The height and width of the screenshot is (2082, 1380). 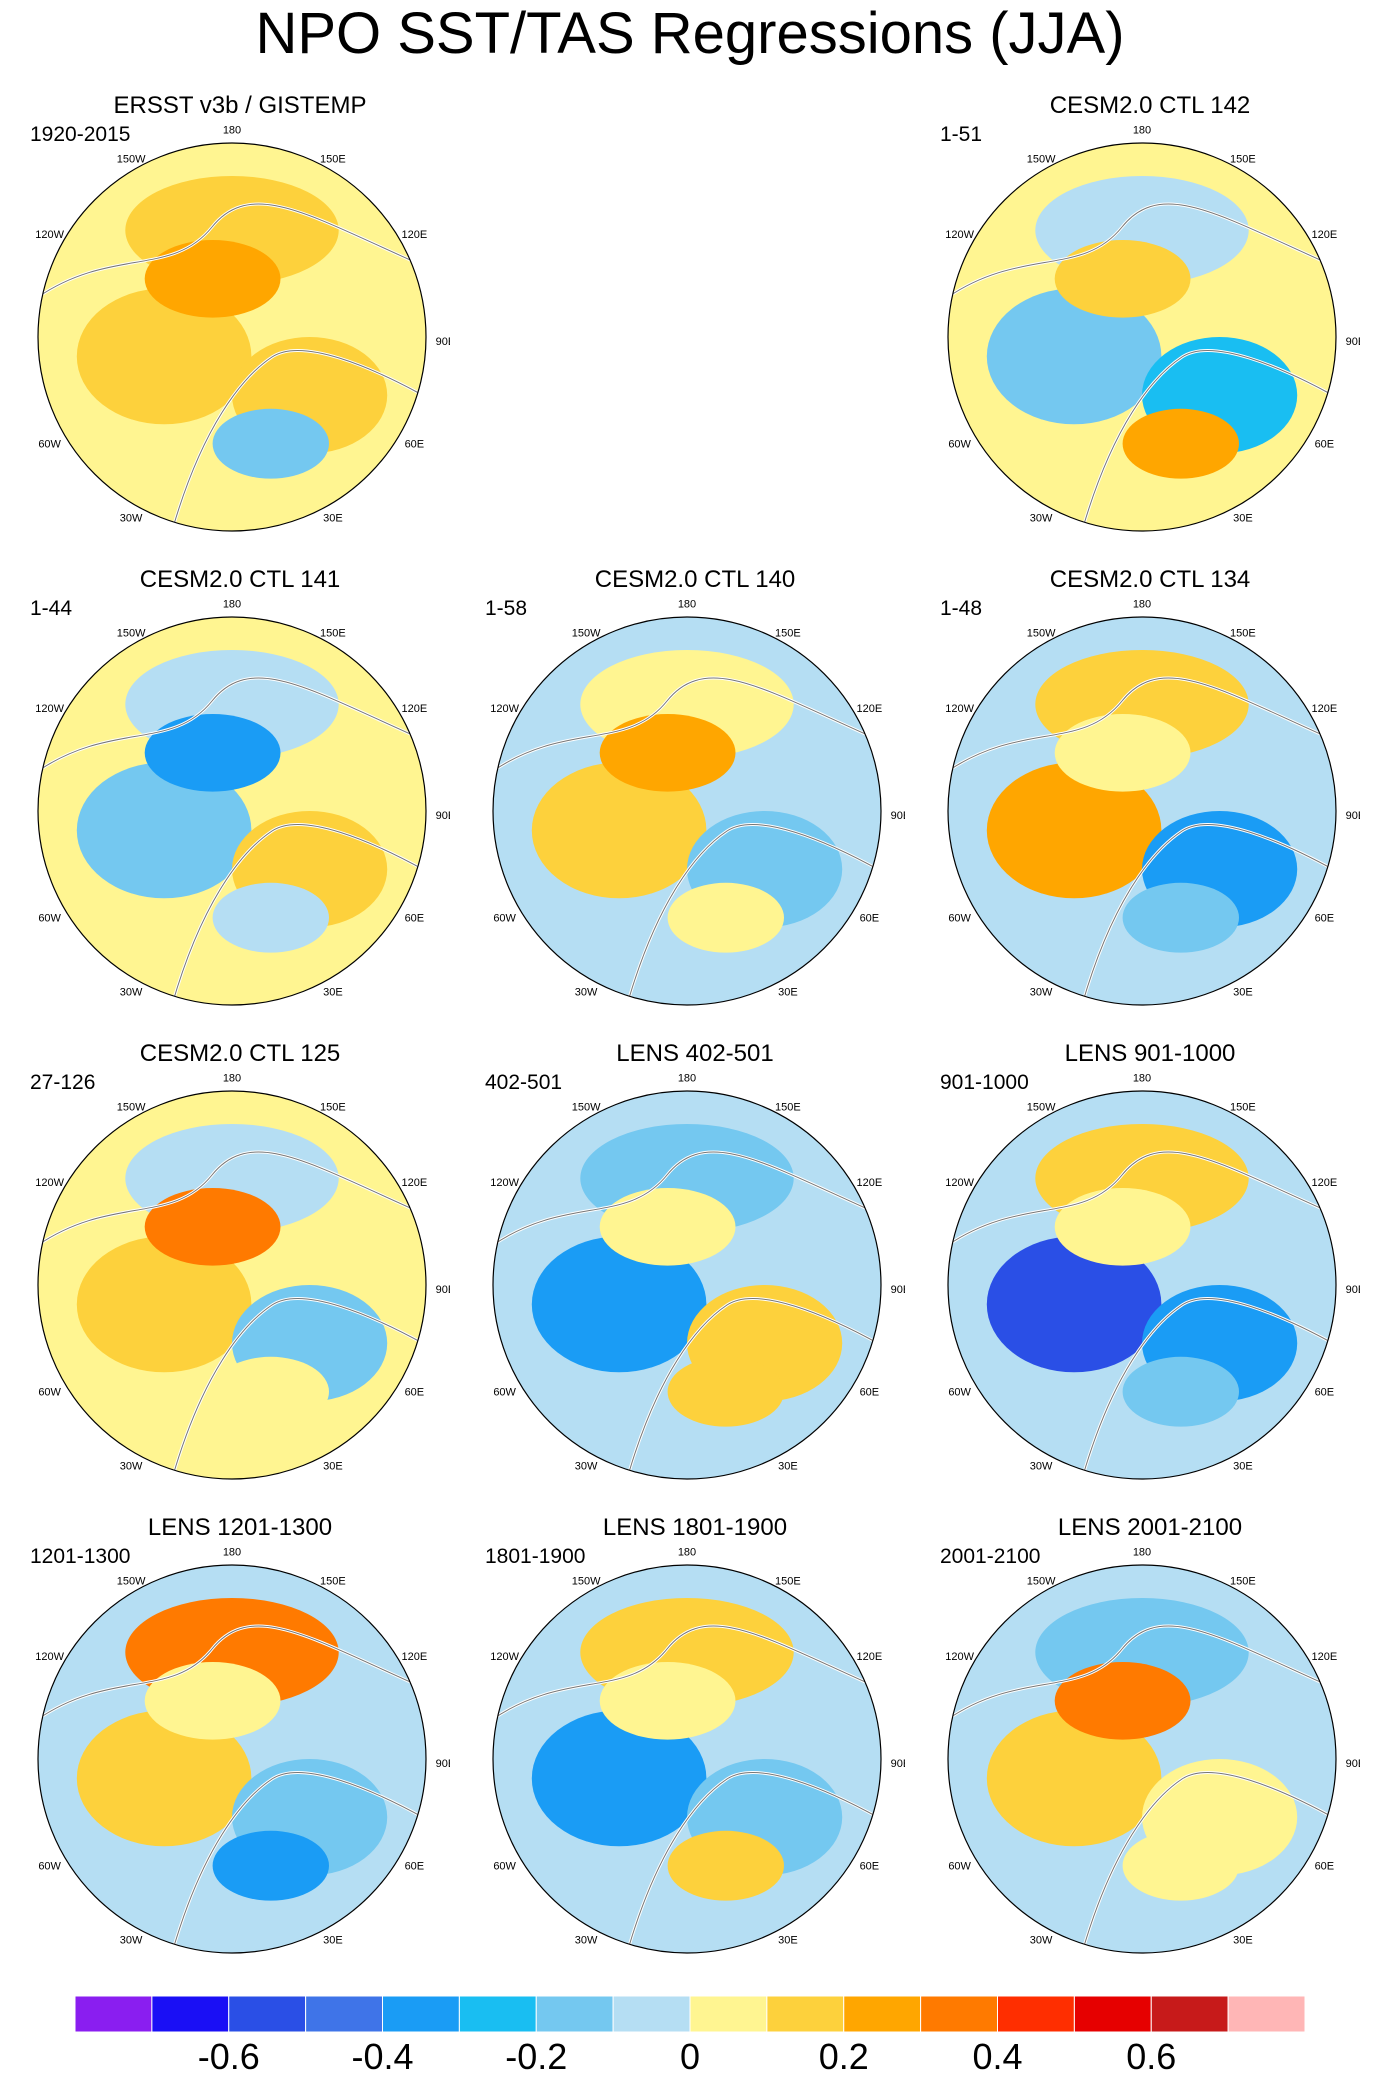 I want to click on panel-period: 1-58, so click(x=506, y=608).